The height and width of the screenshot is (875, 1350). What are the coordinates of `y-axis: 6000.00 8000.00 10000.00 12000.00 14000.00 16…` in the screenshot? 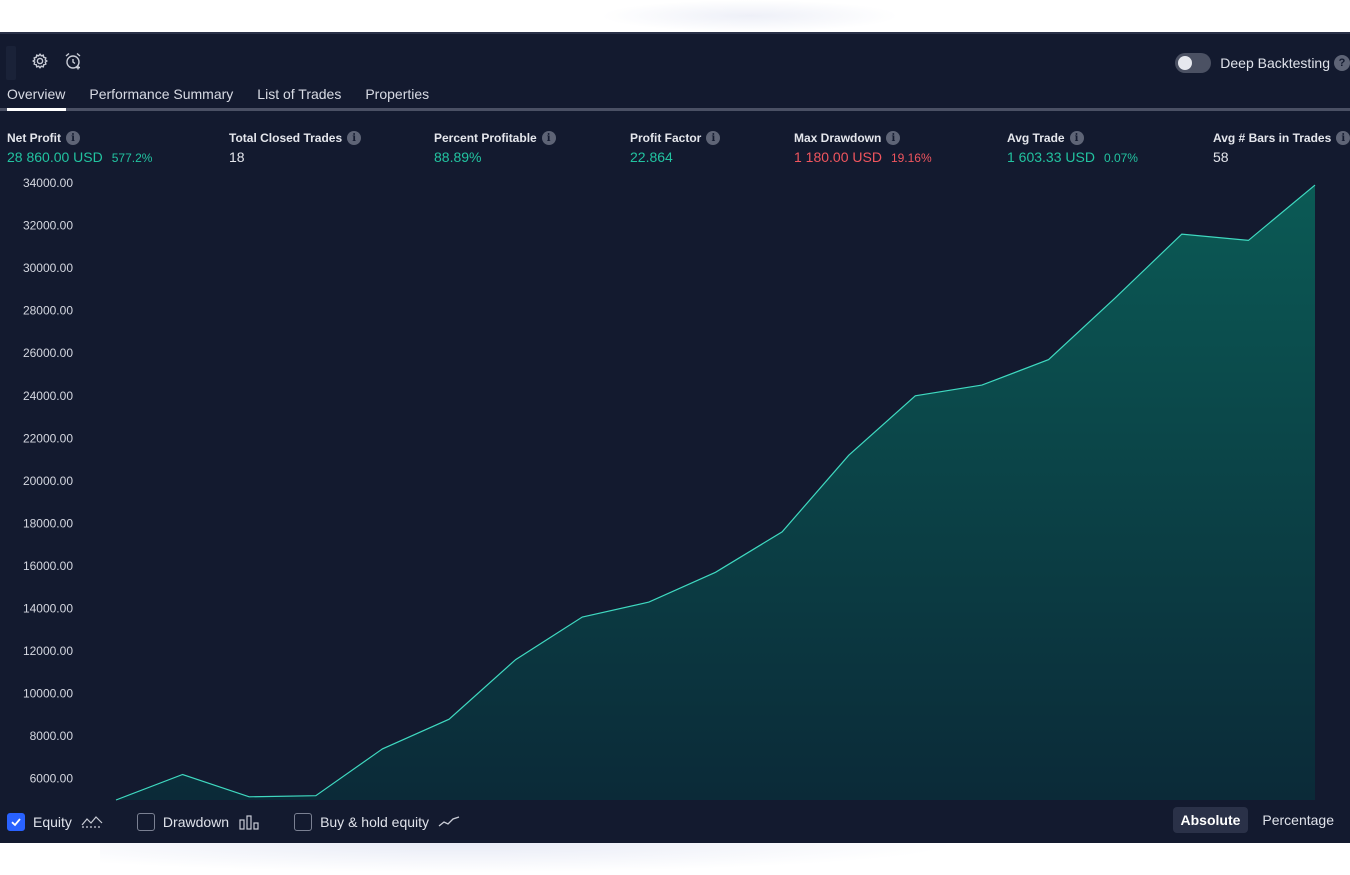 It's located at (48, 481).